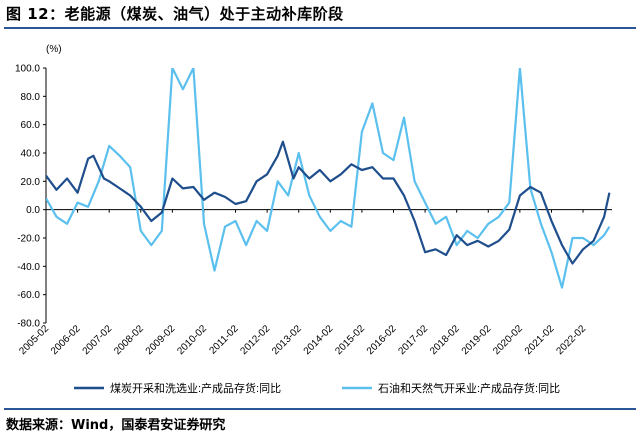 The height and width of the screenshot is (441, 640). What do you see at coordinates (31, 182) in the screenshot?
I see `y-tick-label: 20.0` at bounding box center [31, 182].